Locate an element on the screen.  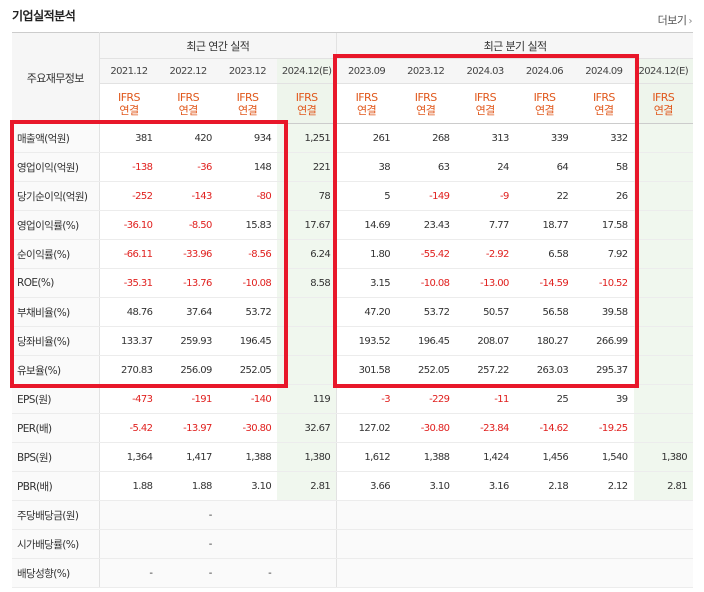
more-link: 더보기 › is located at coordinates (675, 20).